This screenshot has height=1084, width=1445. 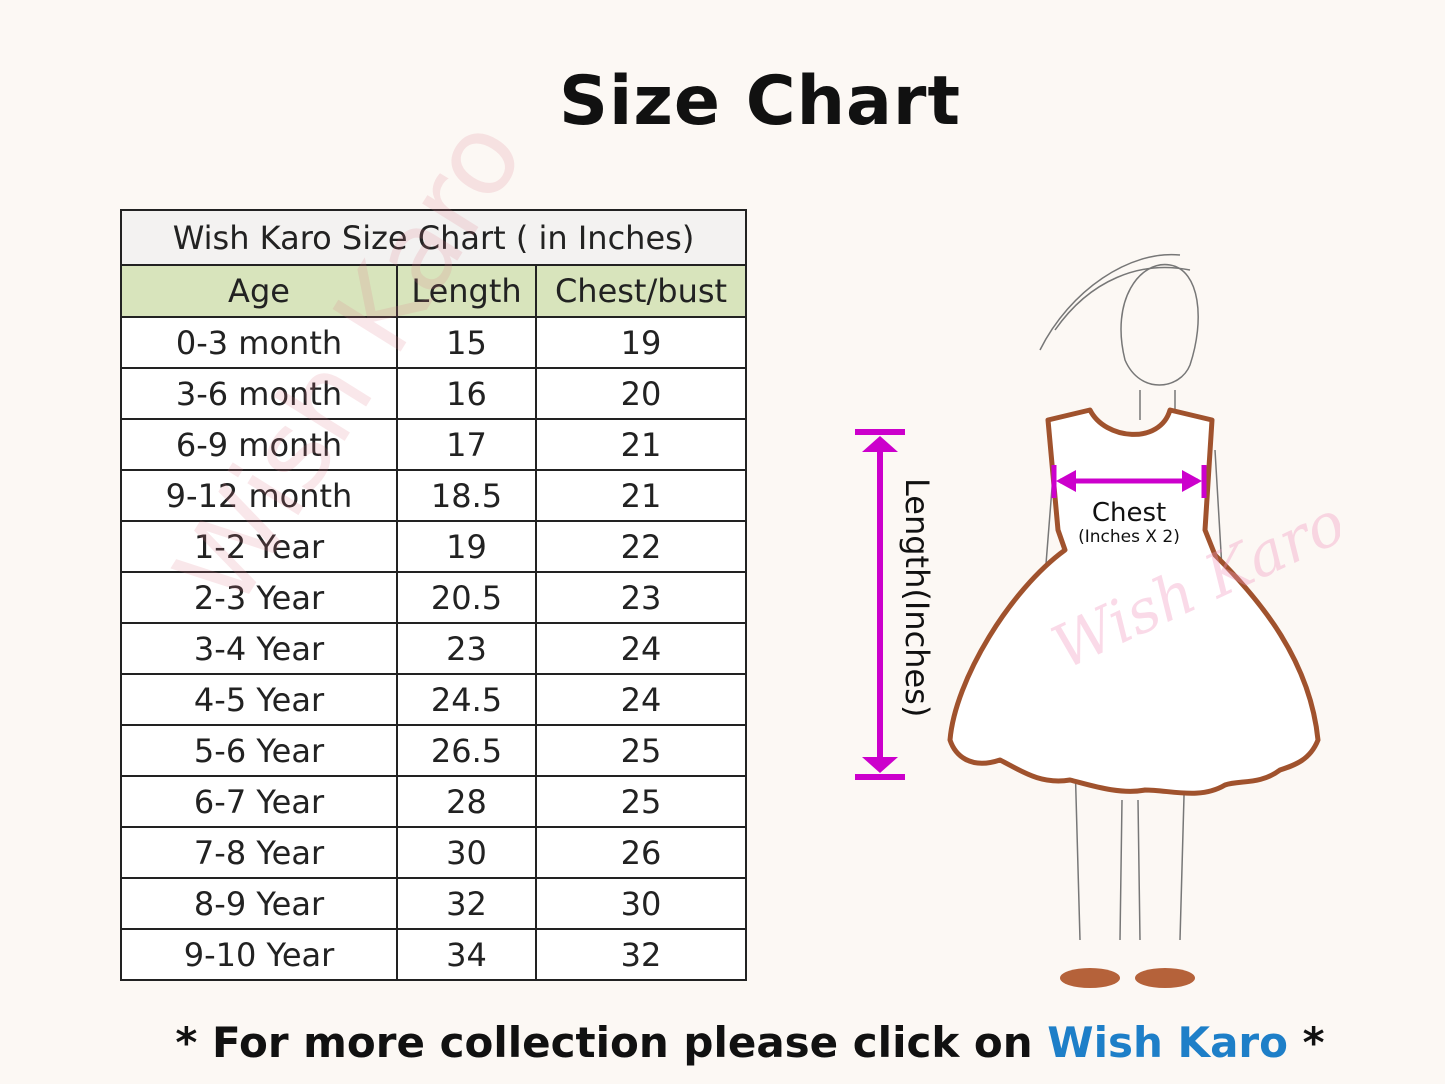 I want to click on dress-outline, so click(x=1134, y=601).